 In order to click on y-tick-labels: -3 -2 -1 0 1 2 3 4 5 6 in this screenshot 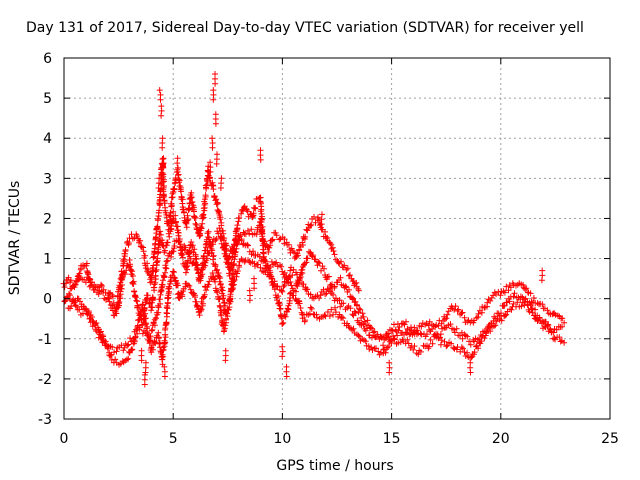, I will do `click(45, 239)`.